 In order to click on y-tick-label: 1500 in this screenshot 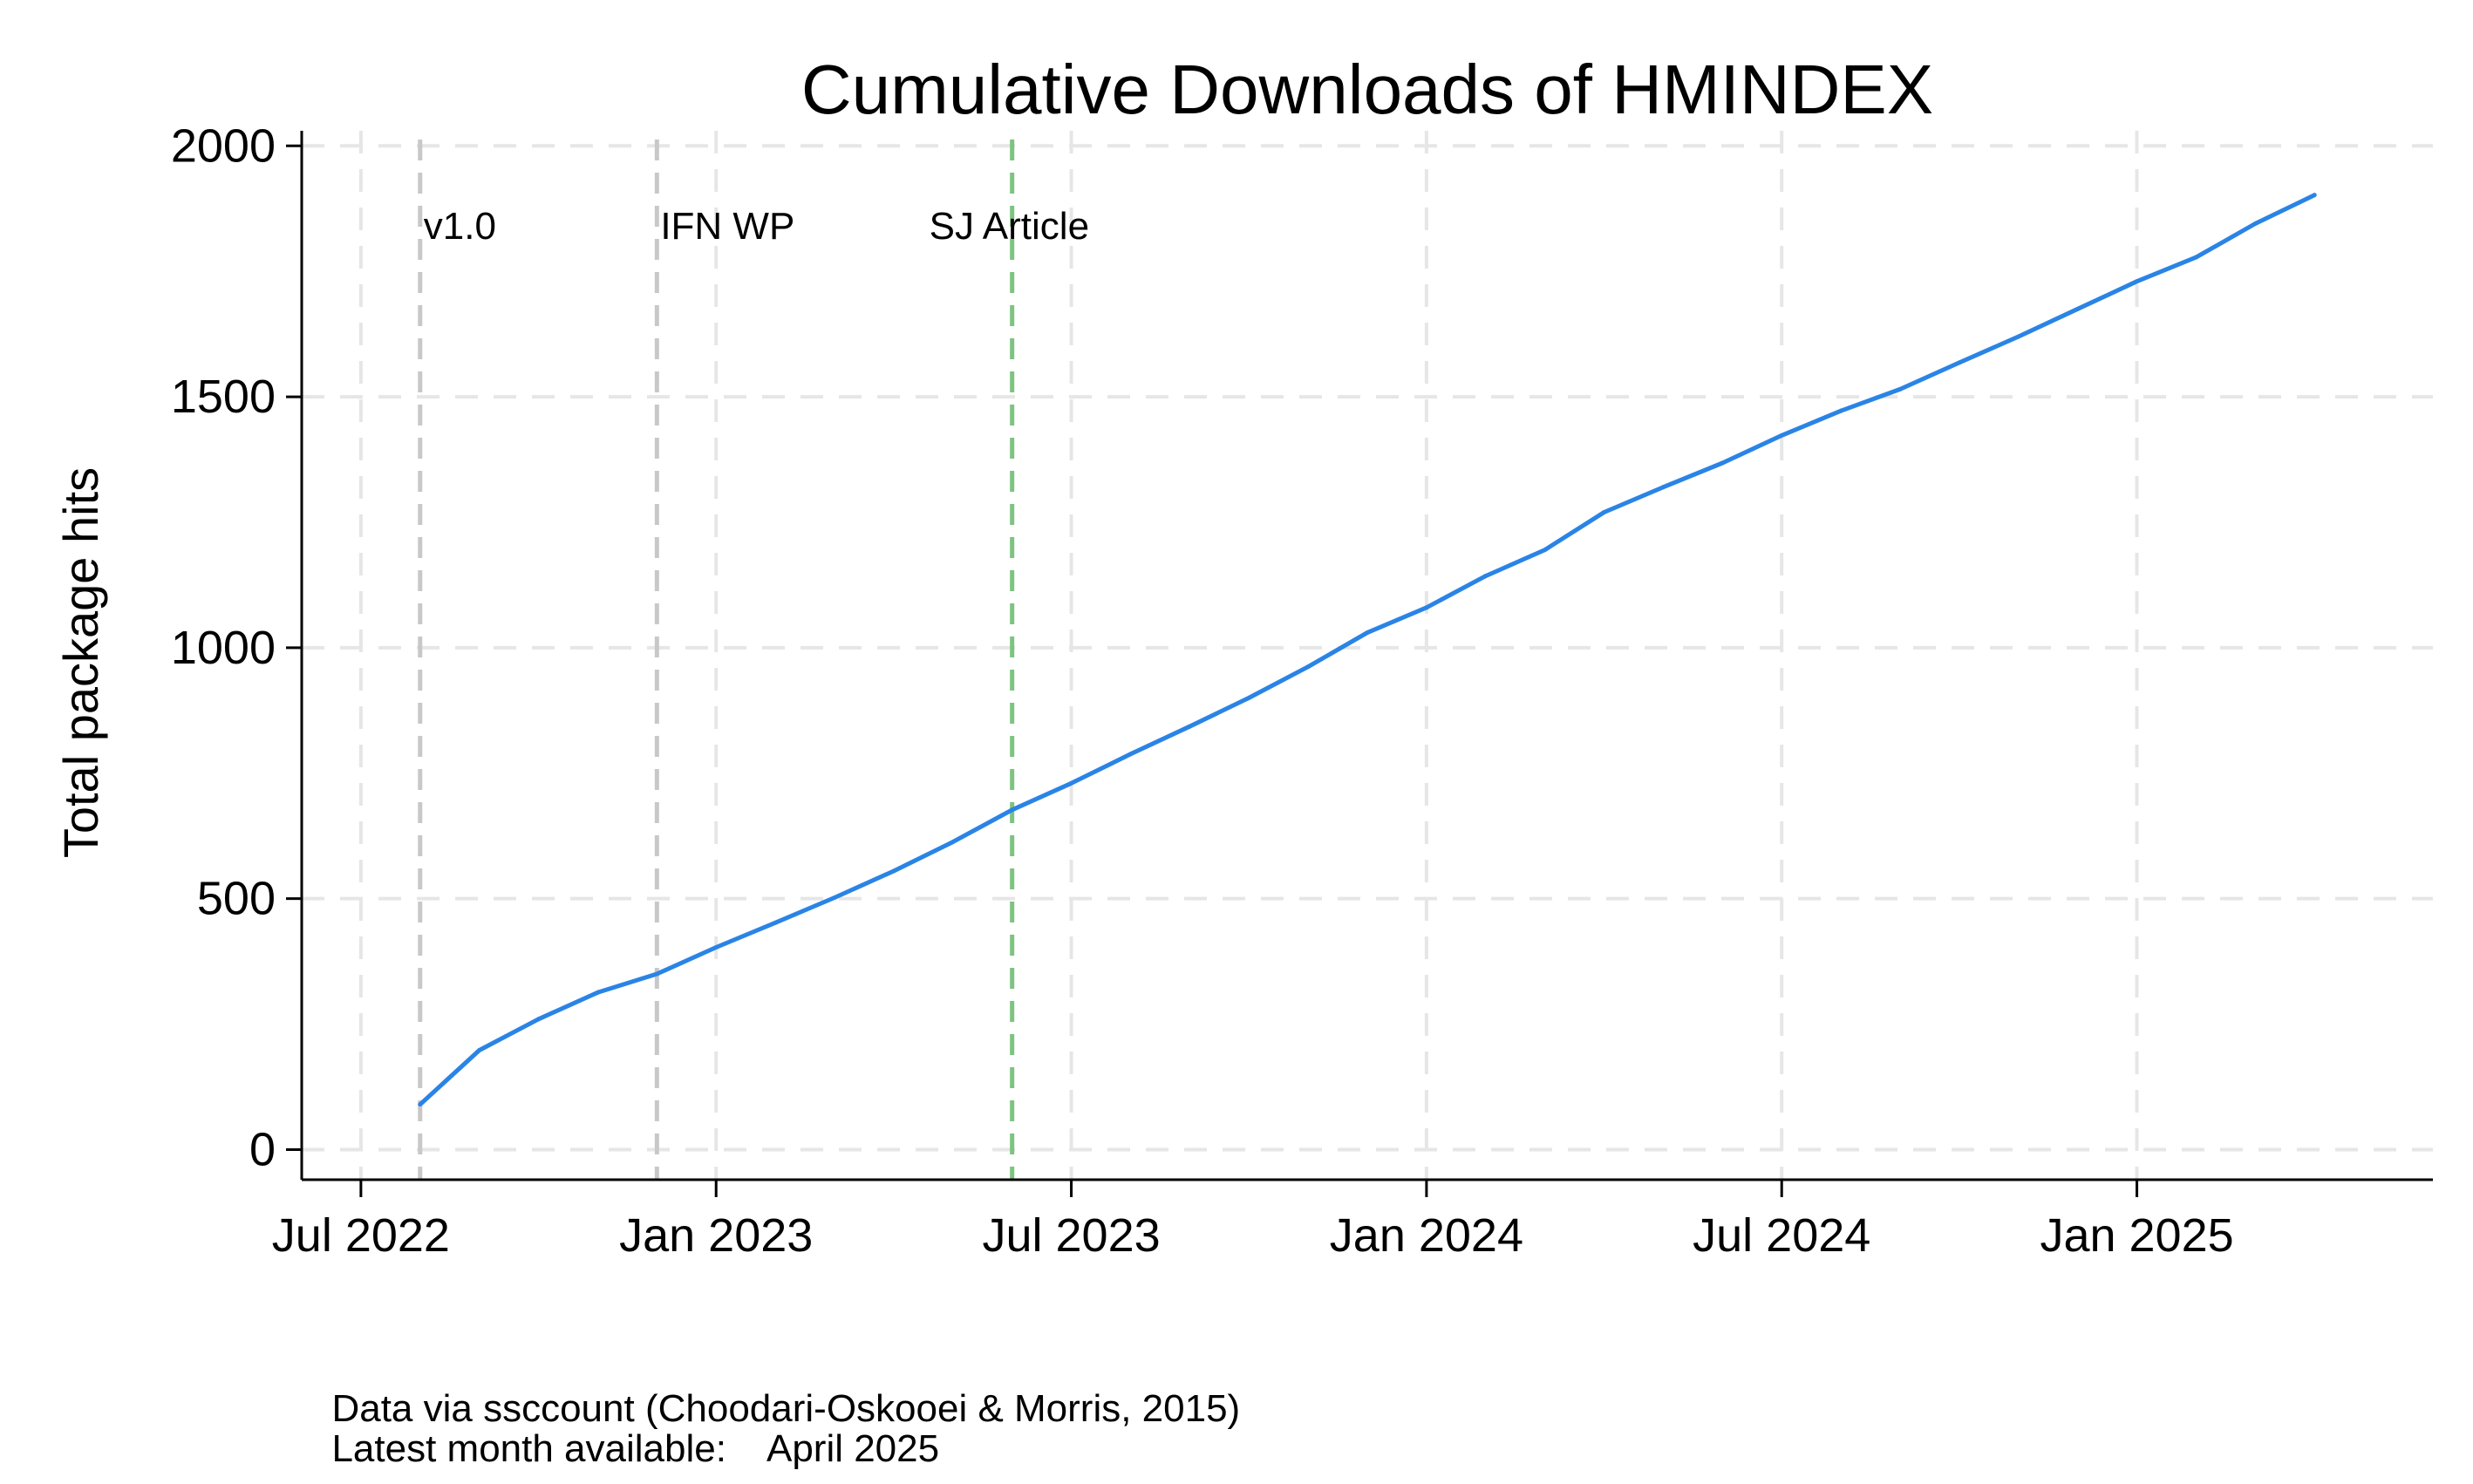, I will do `click(224, 397)`.